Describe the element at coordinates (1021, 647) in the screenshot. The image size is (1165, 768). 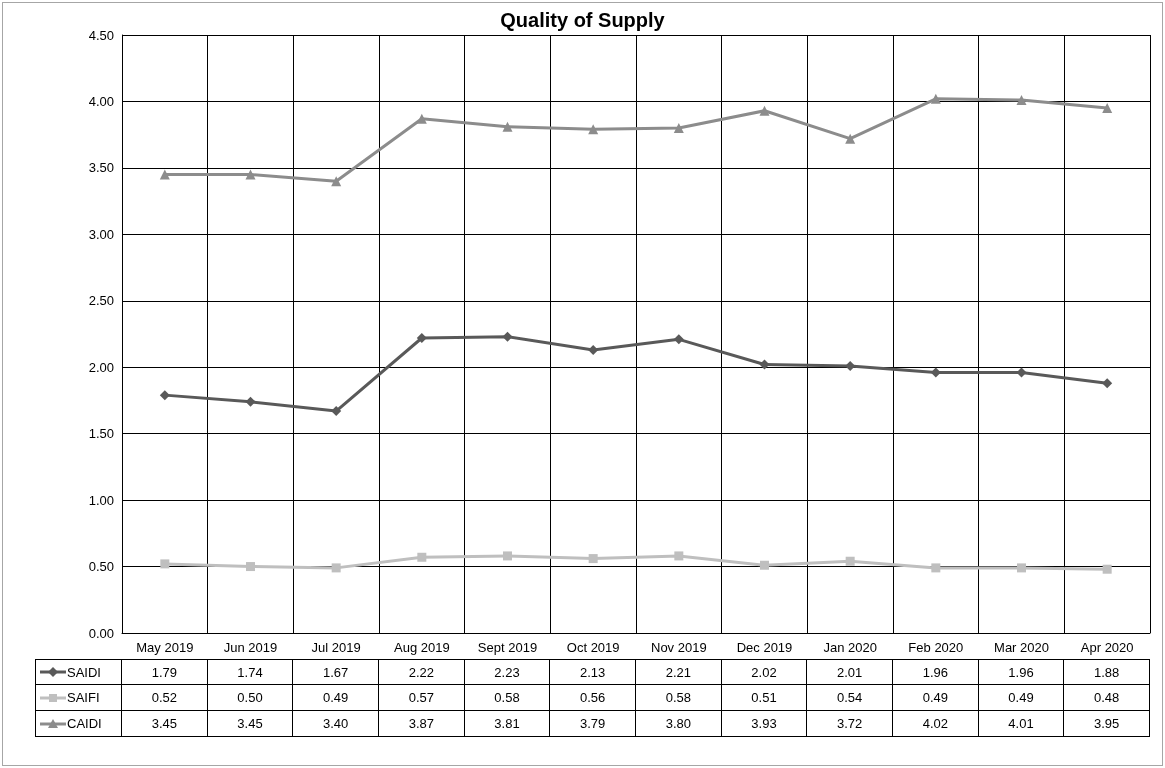
I see `x-tick-label: Mar 2020` at that location.